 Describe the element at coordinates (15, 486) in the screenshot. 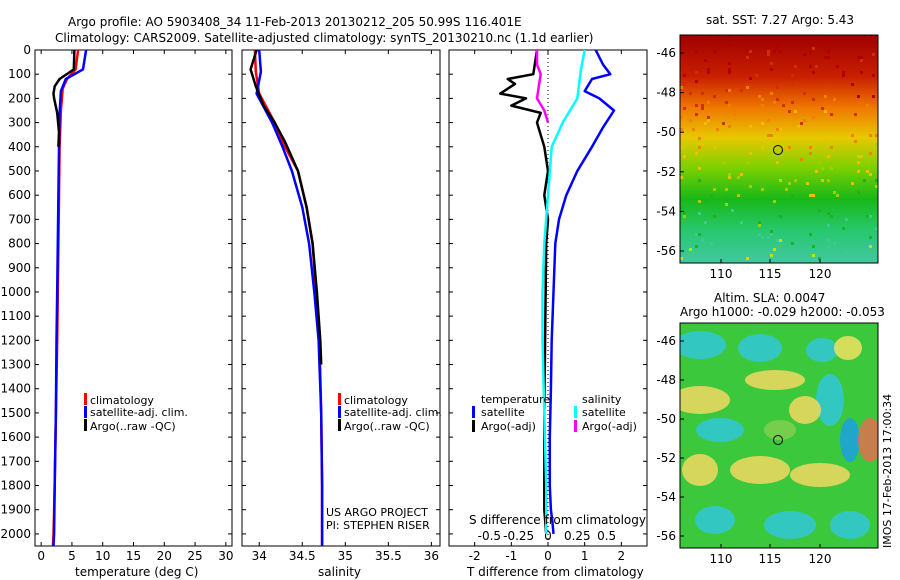

I see `y-tick-label: 1800` at that location.